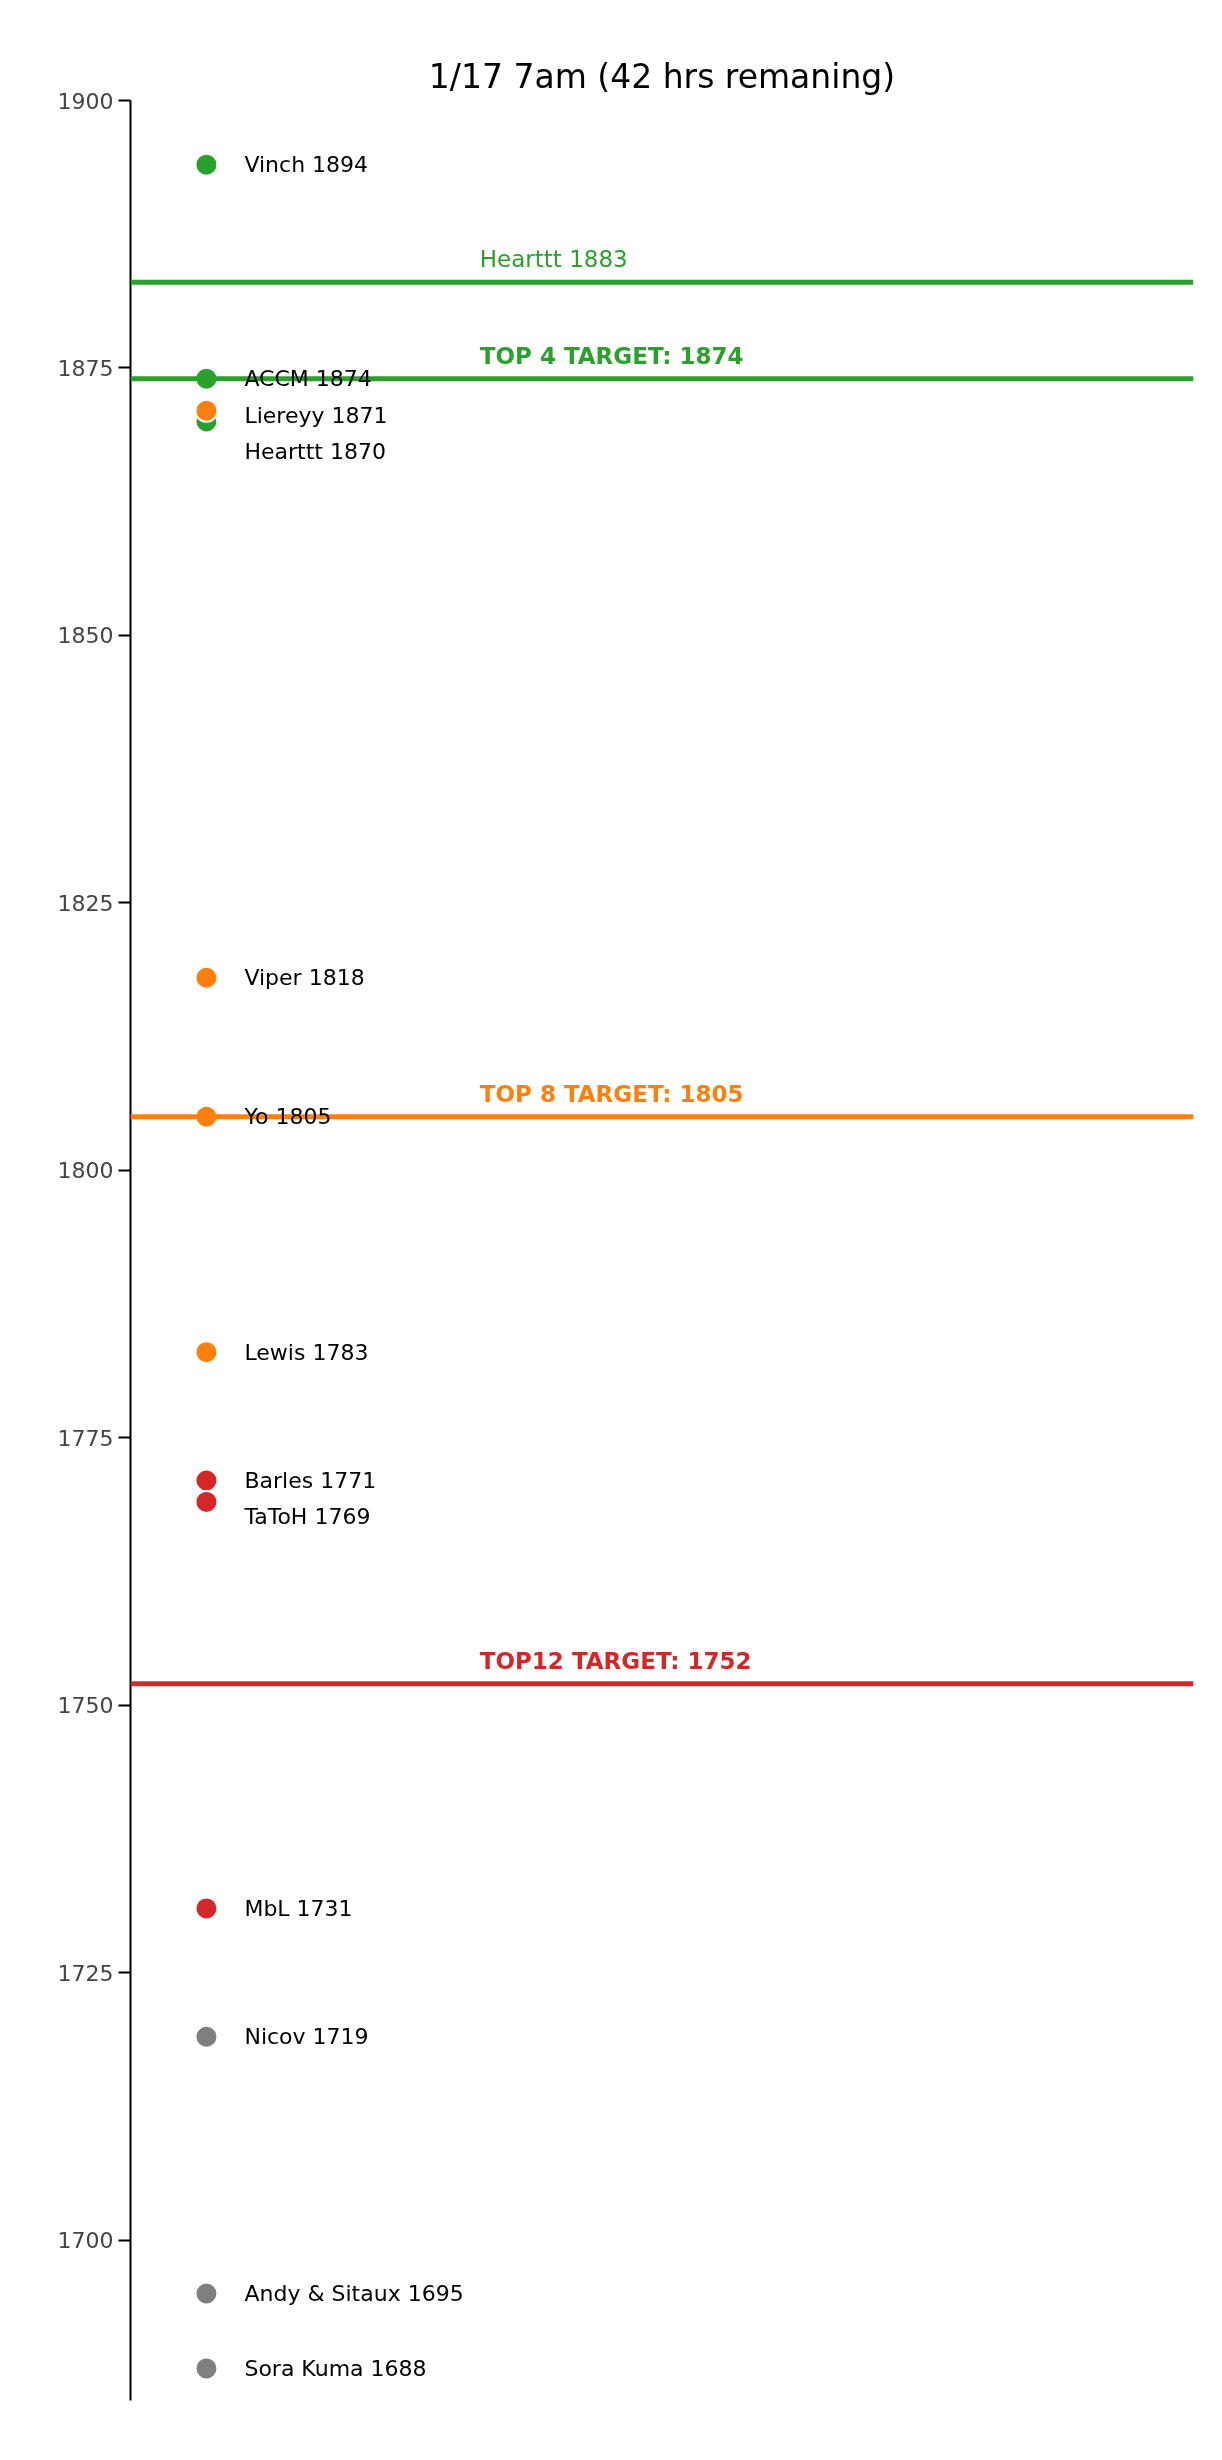 Image resolution: width=1222 pixels, height=2460 pixels. Describe the element at coordinates (85, 1706) in the screenshot. I see `y-tick-label: 1750` at that location.